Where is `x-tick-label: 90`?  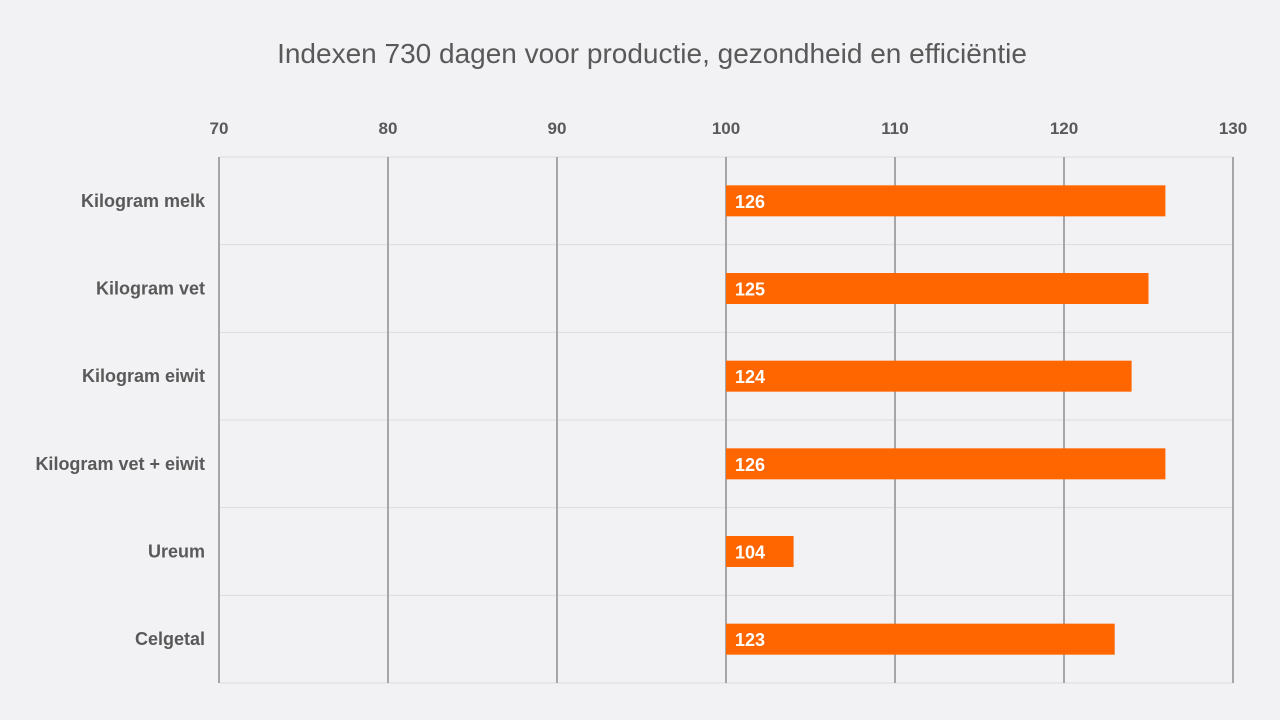
x-tick-label: 90 is located at coordinates (557, 128).